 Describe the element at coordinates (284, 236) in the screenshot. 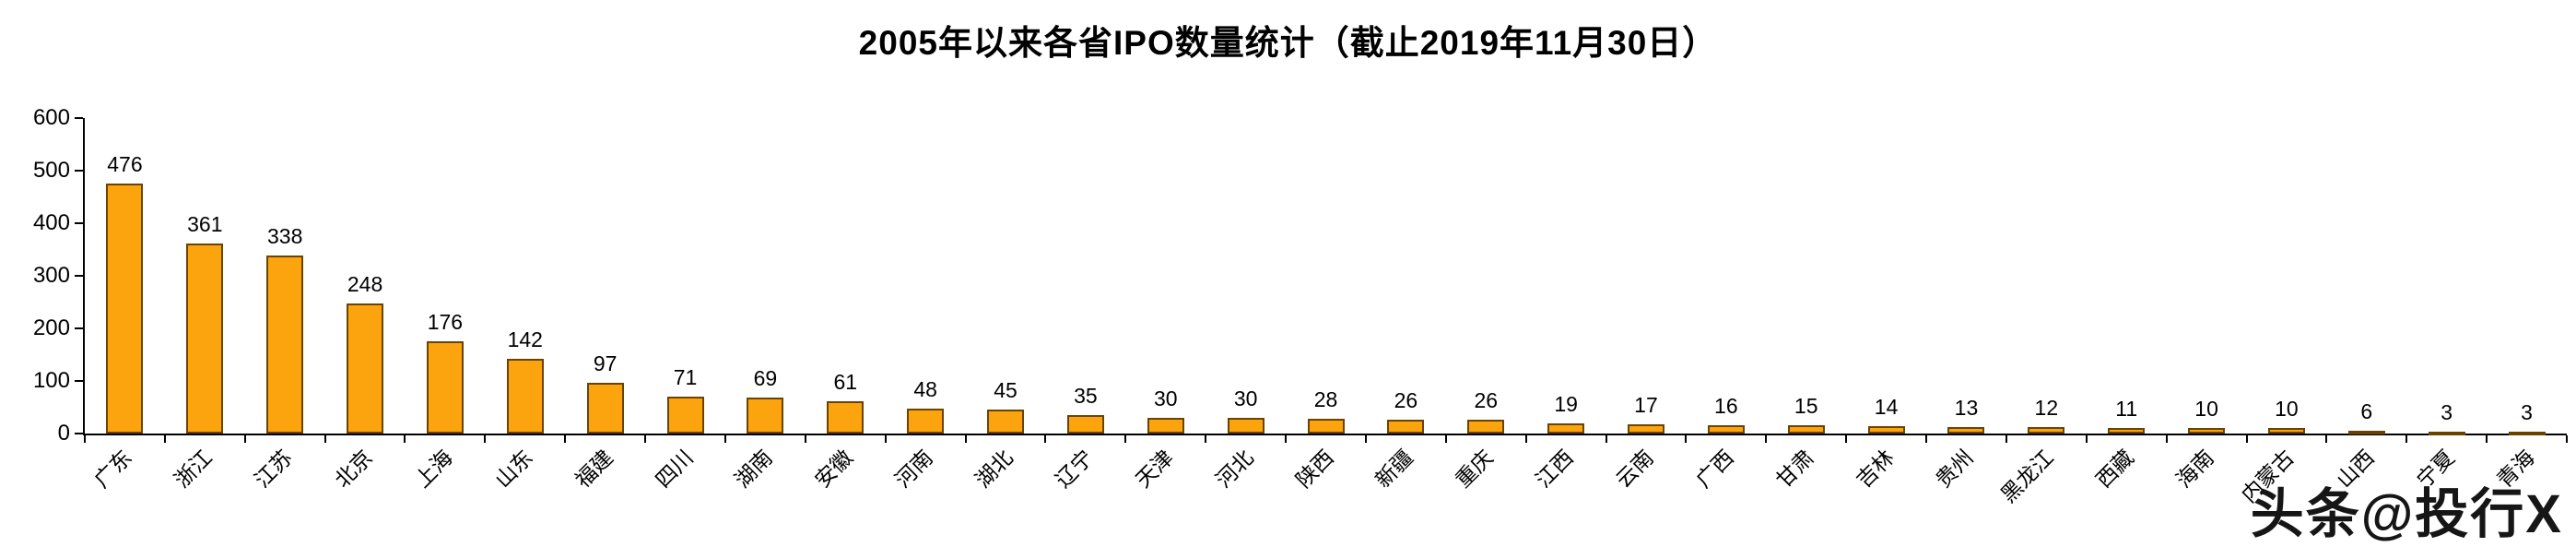

I see `bar-value-label: 338` at that location.